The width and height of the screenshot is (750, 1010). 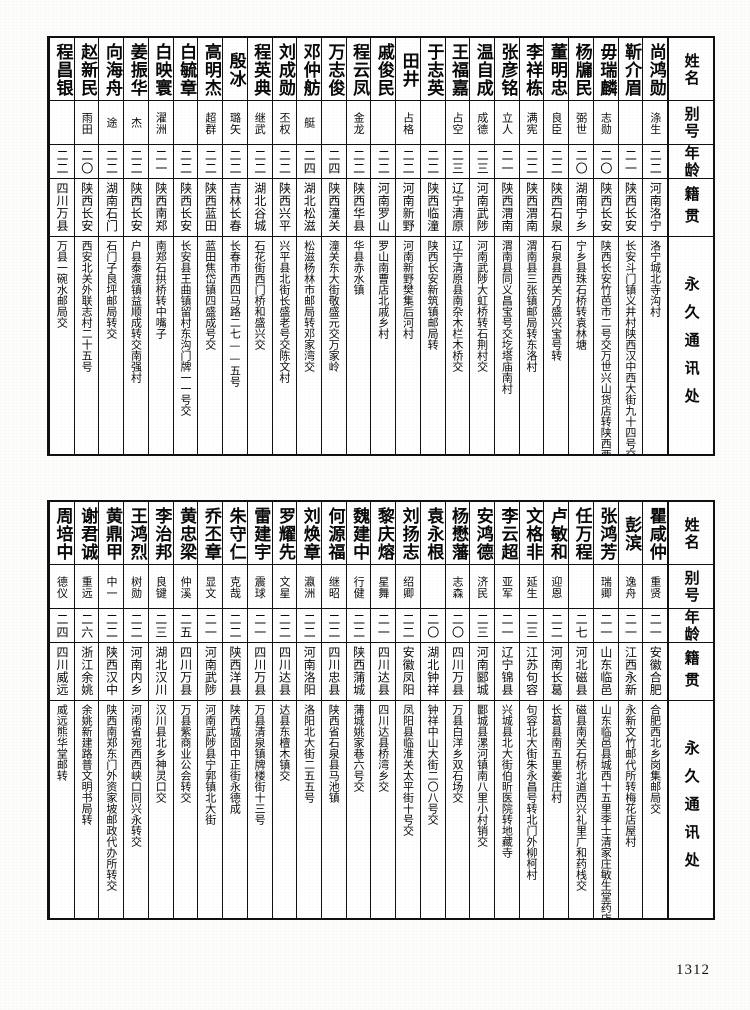 I want to click on entry-name-cell: 毋瑞麟, so click(x=606, y=69).